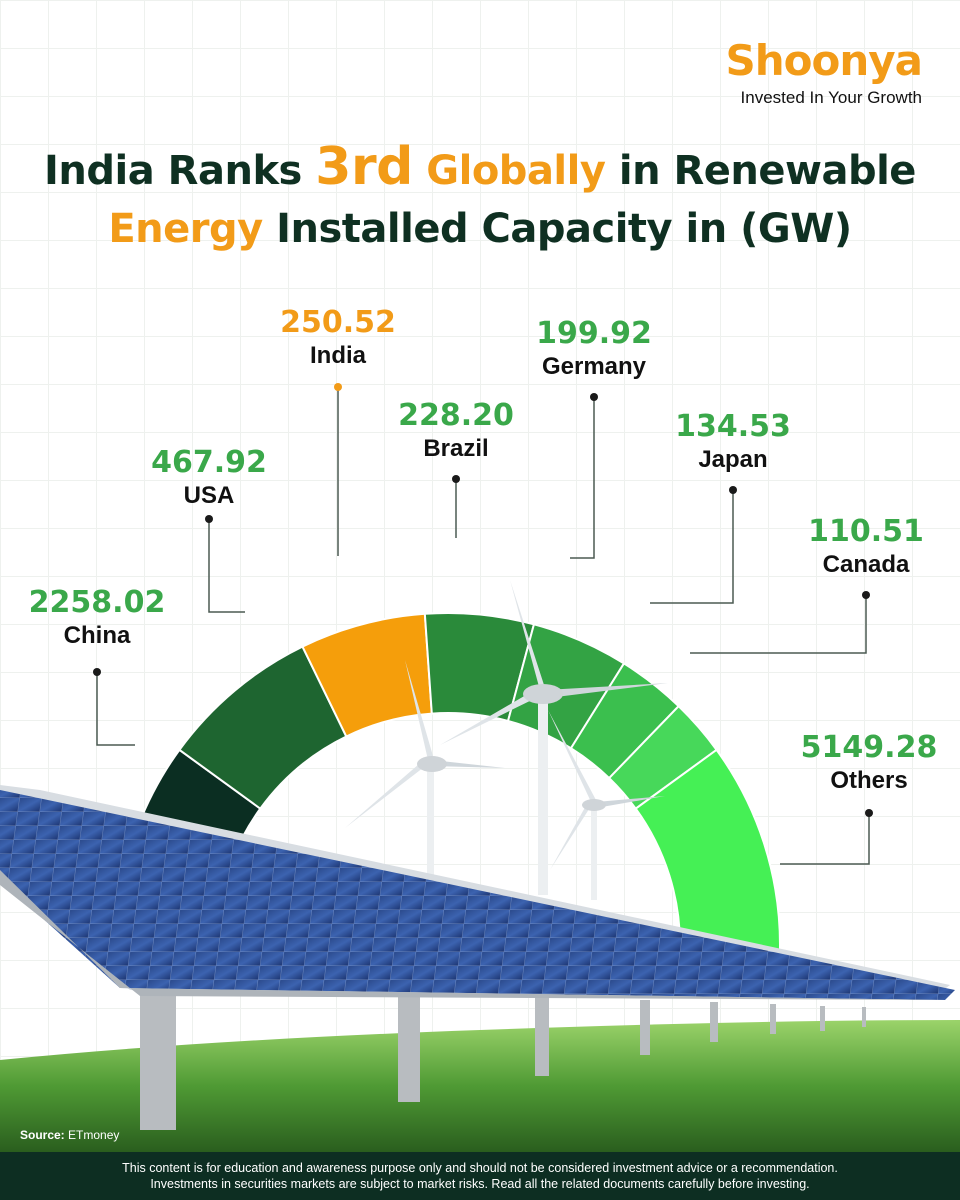 The height and width of the screenshot is (1200, 960). I want to click on leader-dot-usa, so click(209, 519).